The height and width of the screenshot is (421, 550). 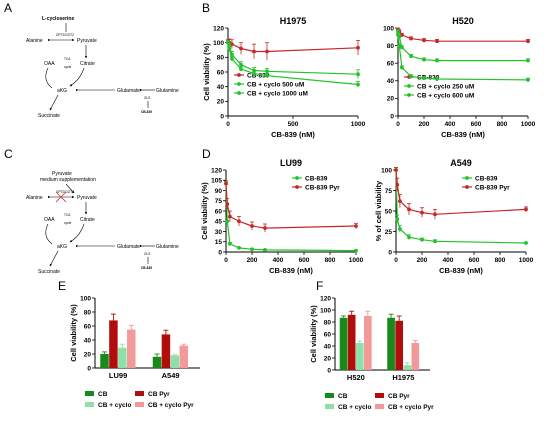 What do you see at coordinates (146, 268) in the screenshot?
I see `diagram-c-drug: CB-839` at bounding box center [146, 268].